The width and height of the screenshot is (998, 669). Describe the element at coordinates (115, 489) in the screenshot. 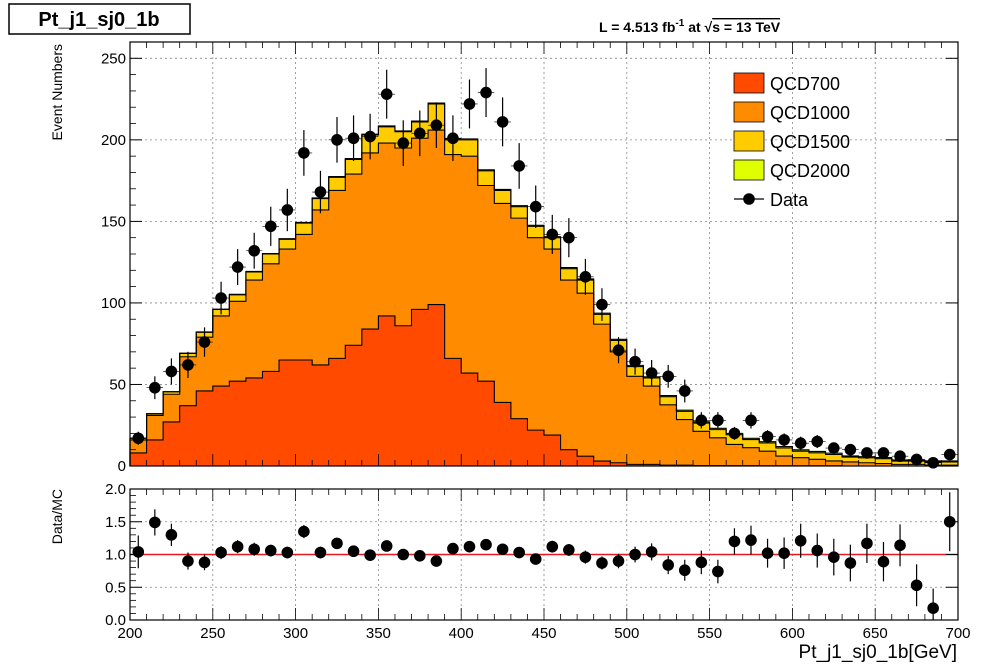

I see `ratio-ytick-label: 2.0` at that location.